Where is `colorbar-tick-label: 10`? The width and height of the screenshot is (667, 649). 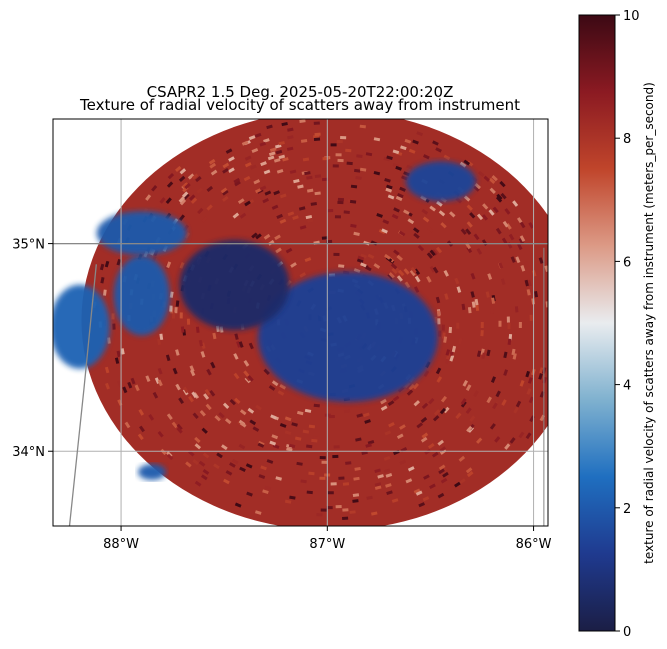
colorbar-tick-label: 10 is located at coordinates (631, 16).